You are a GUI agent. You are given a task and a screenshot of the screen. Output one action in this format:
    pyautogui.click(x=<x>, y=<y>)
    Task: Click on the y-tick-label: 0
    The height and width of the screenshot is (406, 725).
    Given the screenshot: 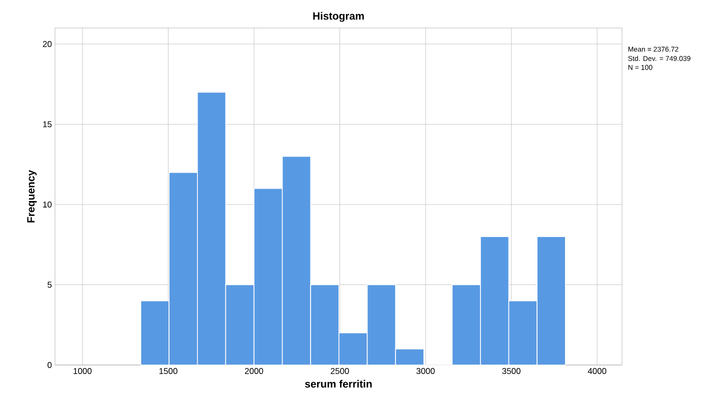 What is the action you would take?
    pyautogui.click(x=50, y=365)
    